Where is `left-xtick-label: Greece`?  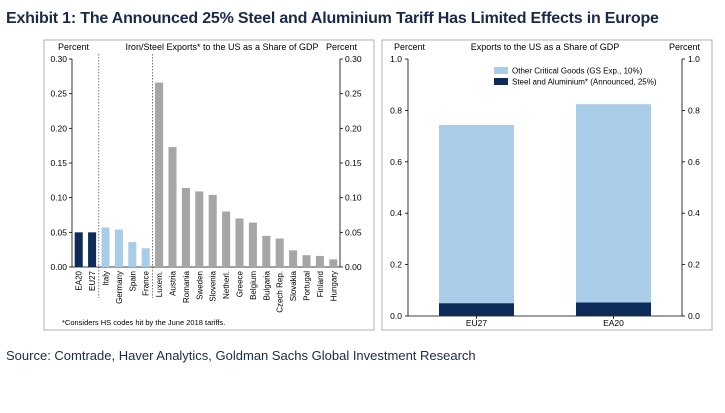 left-xtick-label: Greece is located at coordinates (240, 283).